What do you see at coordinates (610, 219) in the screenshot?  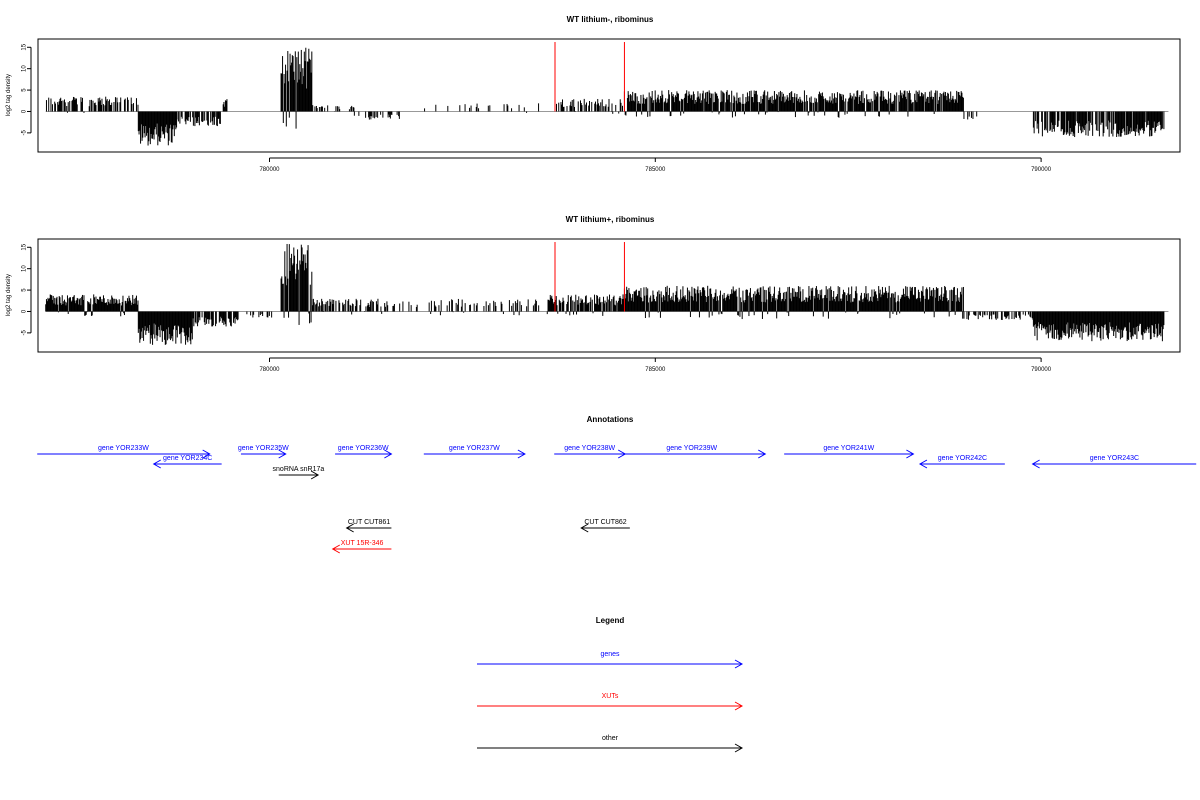 I see `panel-title: WT lithium+, ribominus` at bounding box center [610, 219].